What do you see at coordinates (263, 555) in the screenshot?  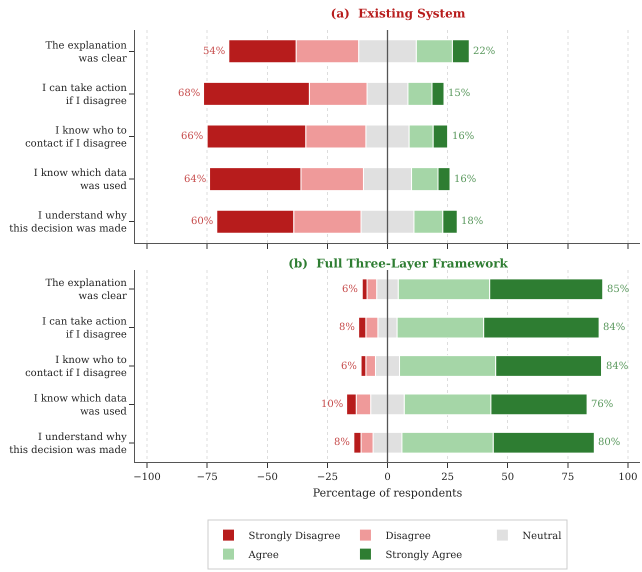 I see `legend-label: Agree` at bounding box center [263, 555].